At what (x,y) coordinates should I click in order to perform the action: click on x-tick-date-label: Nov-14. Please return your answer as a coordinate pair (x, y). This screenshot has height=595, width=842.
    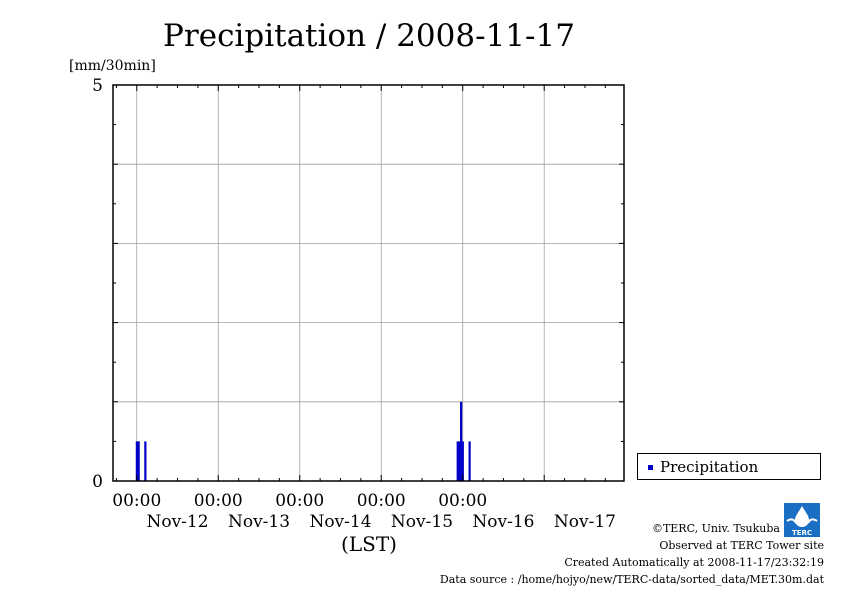
    Looking at the image, I should click on (340, 522).